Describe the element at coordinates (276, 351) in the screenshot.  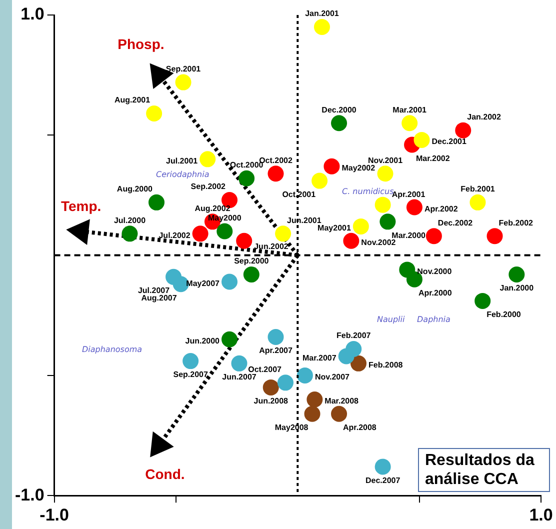
I see `data-label: Apr.2007` at that location.